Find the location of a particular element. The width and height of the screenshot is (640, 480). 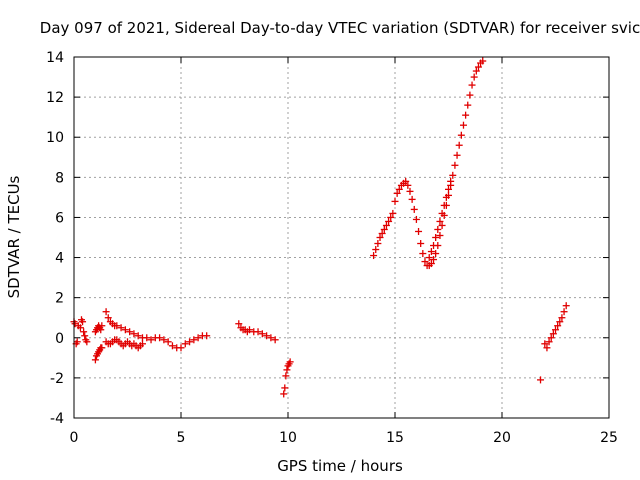

y-tick-label: 10 is located at coordinates (55, 138).